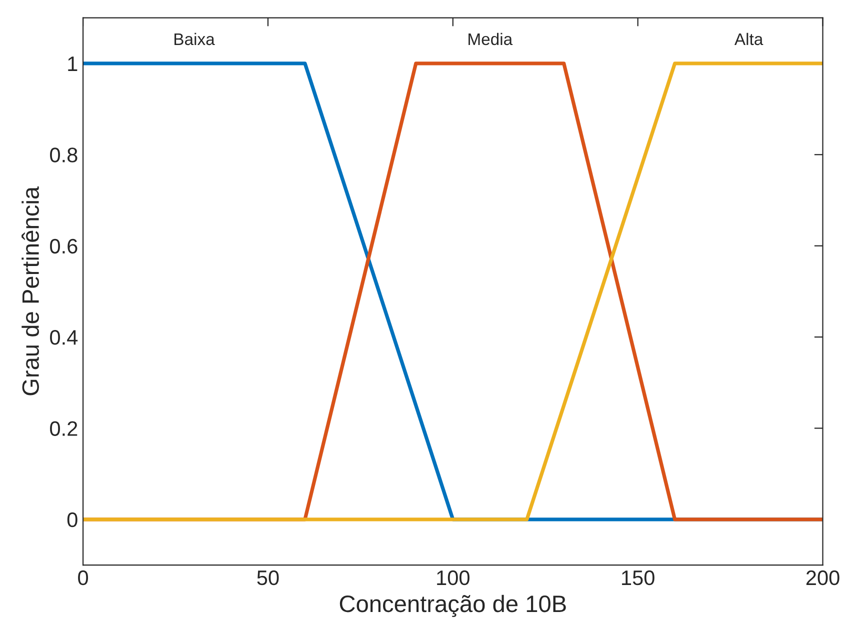 The image size is (843, 637). I want to click on x-tick-label: 200, so click(823, 578).